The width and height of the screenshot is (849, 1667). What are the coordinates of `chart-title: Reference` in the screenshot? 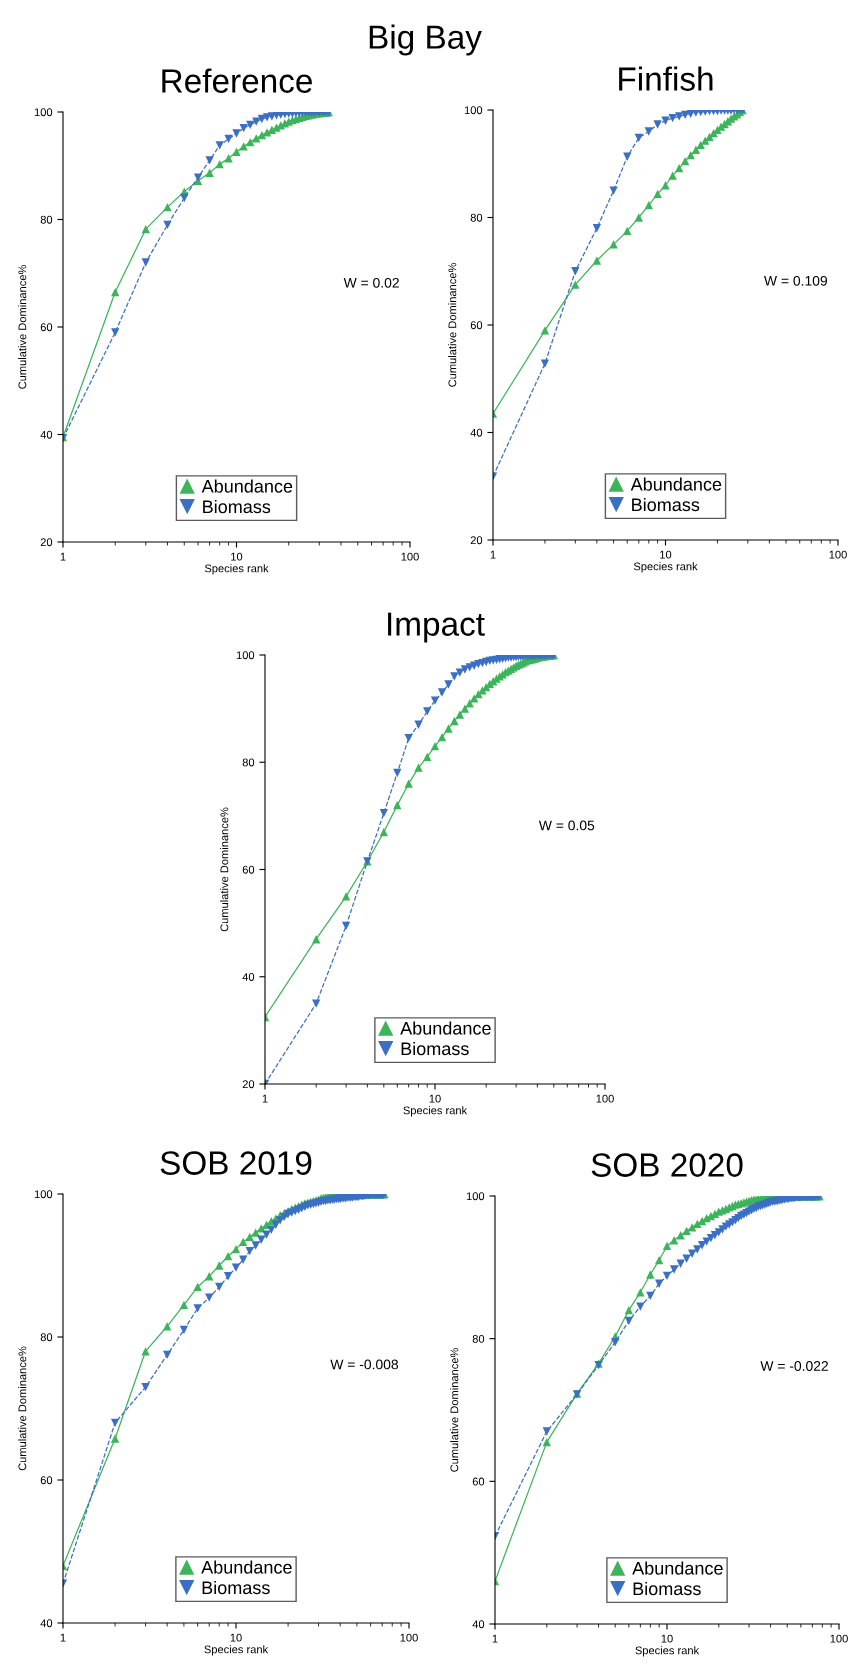 It's located at (237, 80).